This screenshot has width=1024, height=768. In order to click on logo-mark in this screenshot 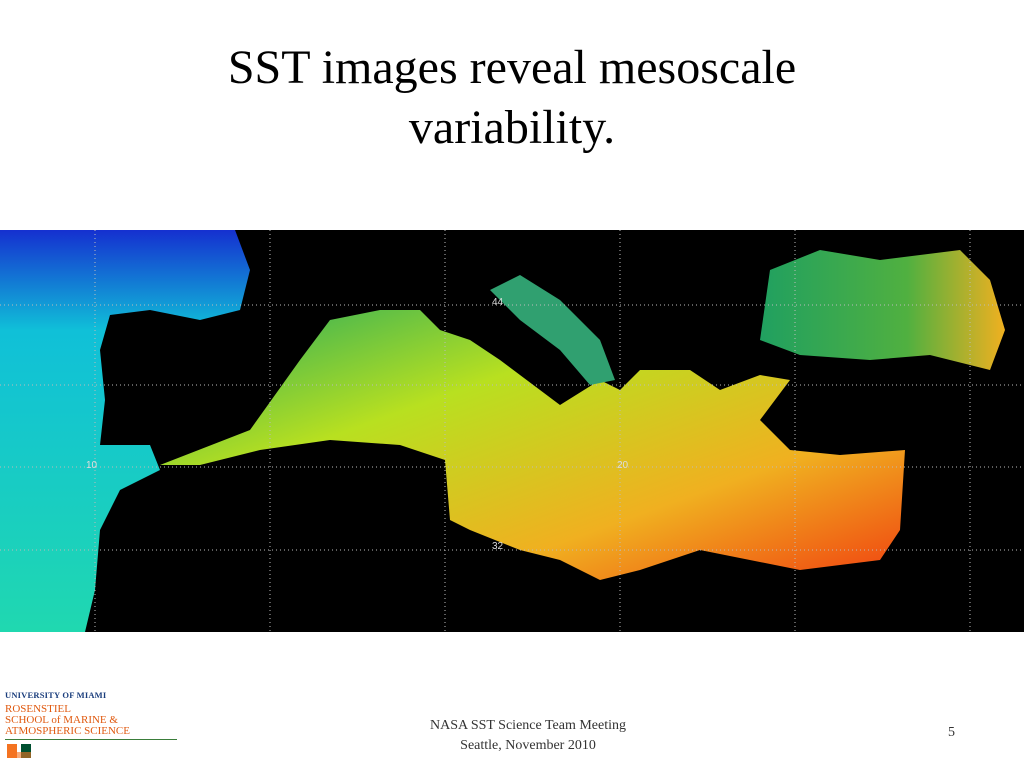, I will do `click(19, 751)`.